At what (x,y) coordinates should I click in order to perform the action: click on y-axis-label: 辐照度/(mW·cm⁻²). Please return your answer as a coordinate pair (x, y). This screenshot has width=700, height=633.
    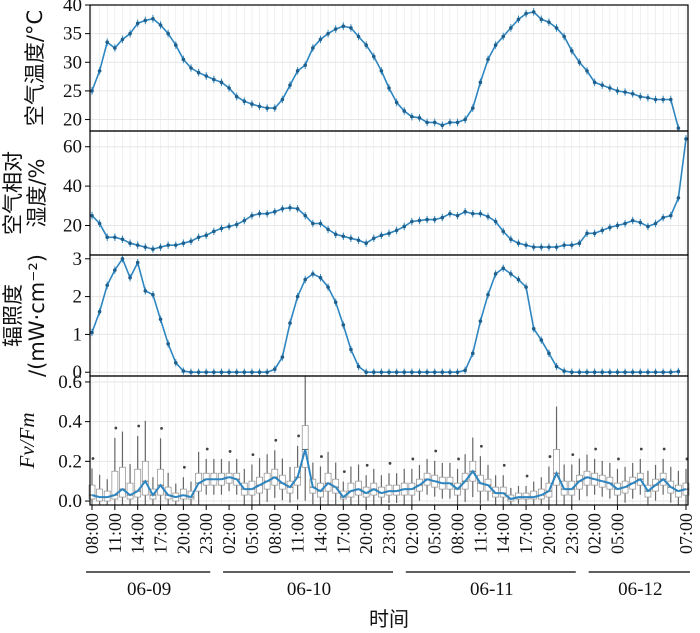
    Looking at the image, I should click on (25, 315).